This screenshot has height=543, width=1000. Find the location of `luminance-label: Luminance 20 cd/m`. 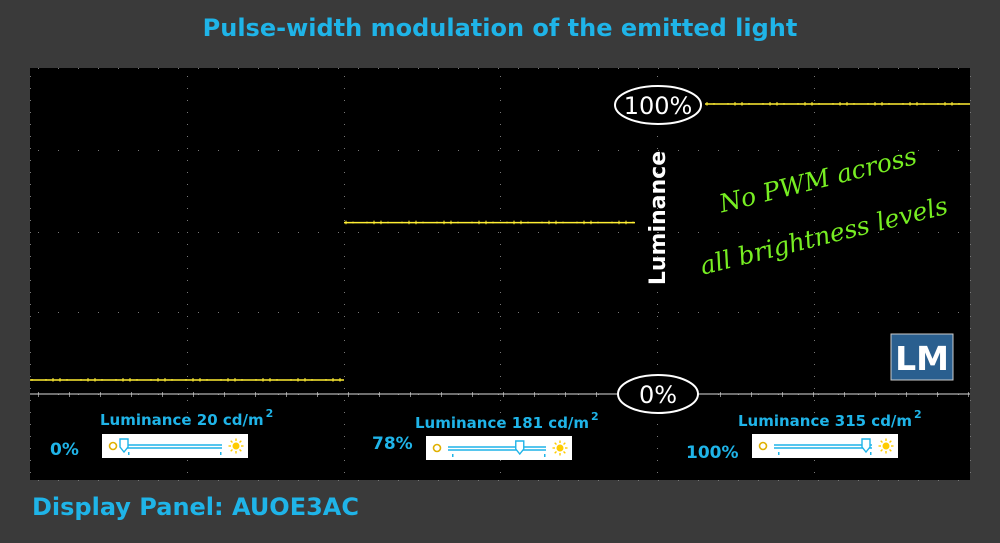

luminance-label: Luminance 20 cd/m is located at coordinates (182, 420).